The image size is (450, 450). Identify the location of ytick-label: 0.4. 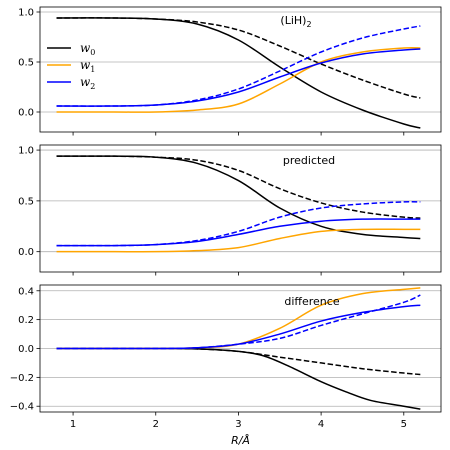
(26, 291).